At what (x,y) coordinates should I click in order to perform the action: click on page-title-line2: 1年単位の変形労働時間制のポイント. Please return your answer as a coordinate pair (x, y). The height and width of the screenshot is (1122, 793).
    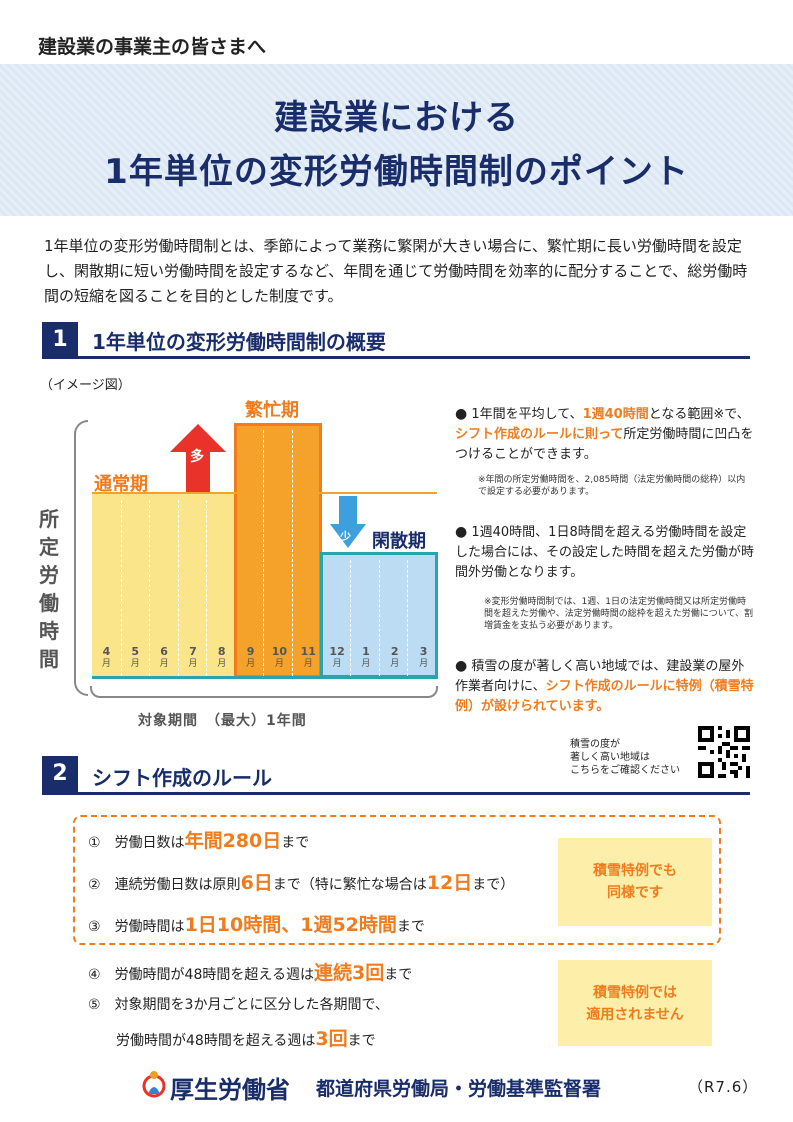
    Looking at the image, I should click on (396, 172).